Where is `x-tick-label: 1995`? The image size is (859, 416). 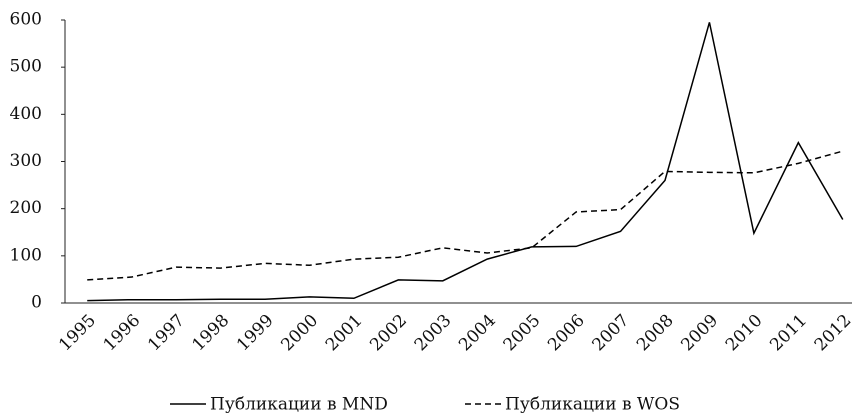
x-tick-label: 1995 is located at coordinates (77, 333).